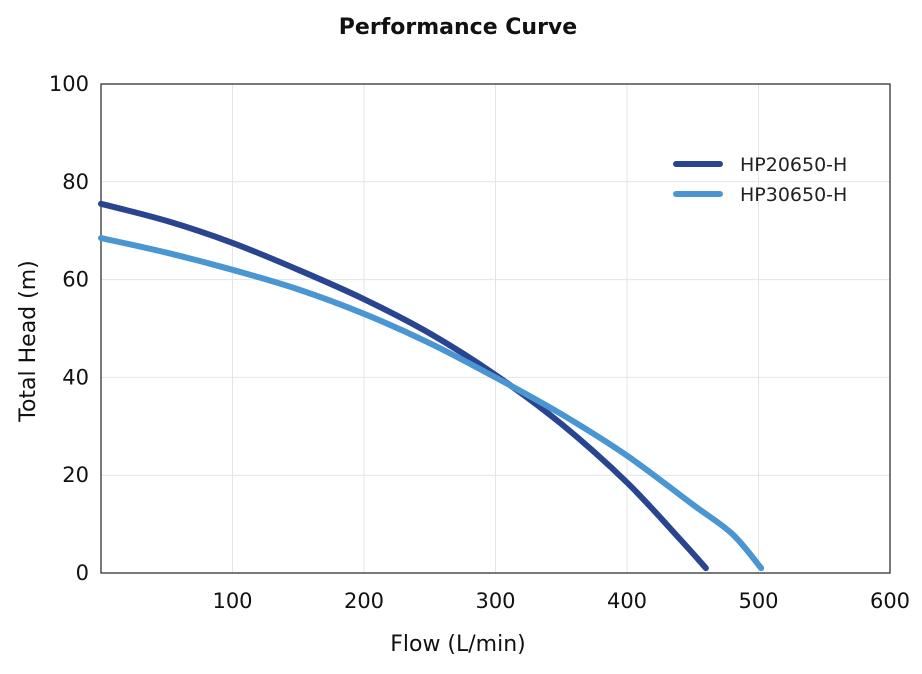 The width and height of the screenshot is (922, 674). What do you see at coordinates (890, 601) in the screenshot?
I see `x-tick-label: 600` at bounding box center [890, 601].